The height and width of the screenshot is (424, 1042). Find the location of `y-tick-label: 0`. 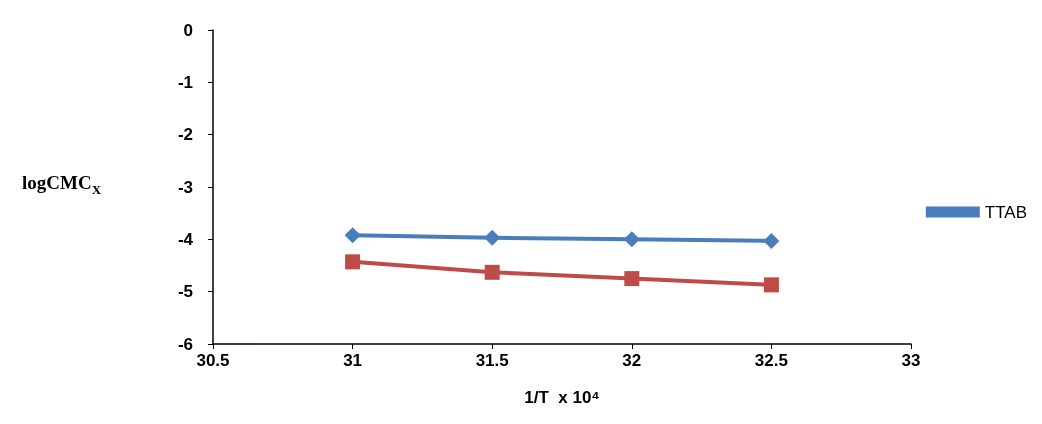

y-tick-label: 0 is located at coordinates (188, 30).